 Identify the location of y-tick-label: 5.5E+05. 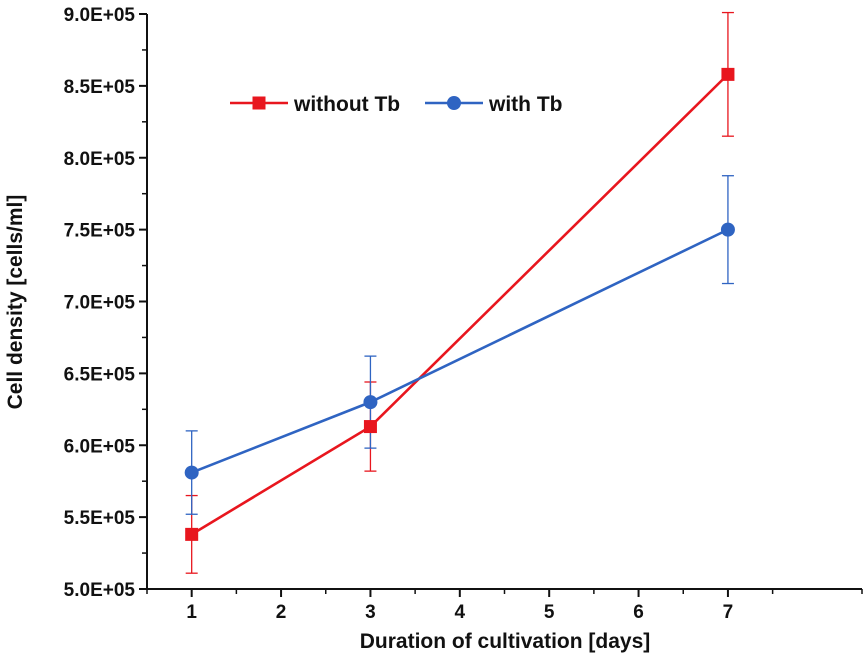
(100, 518).